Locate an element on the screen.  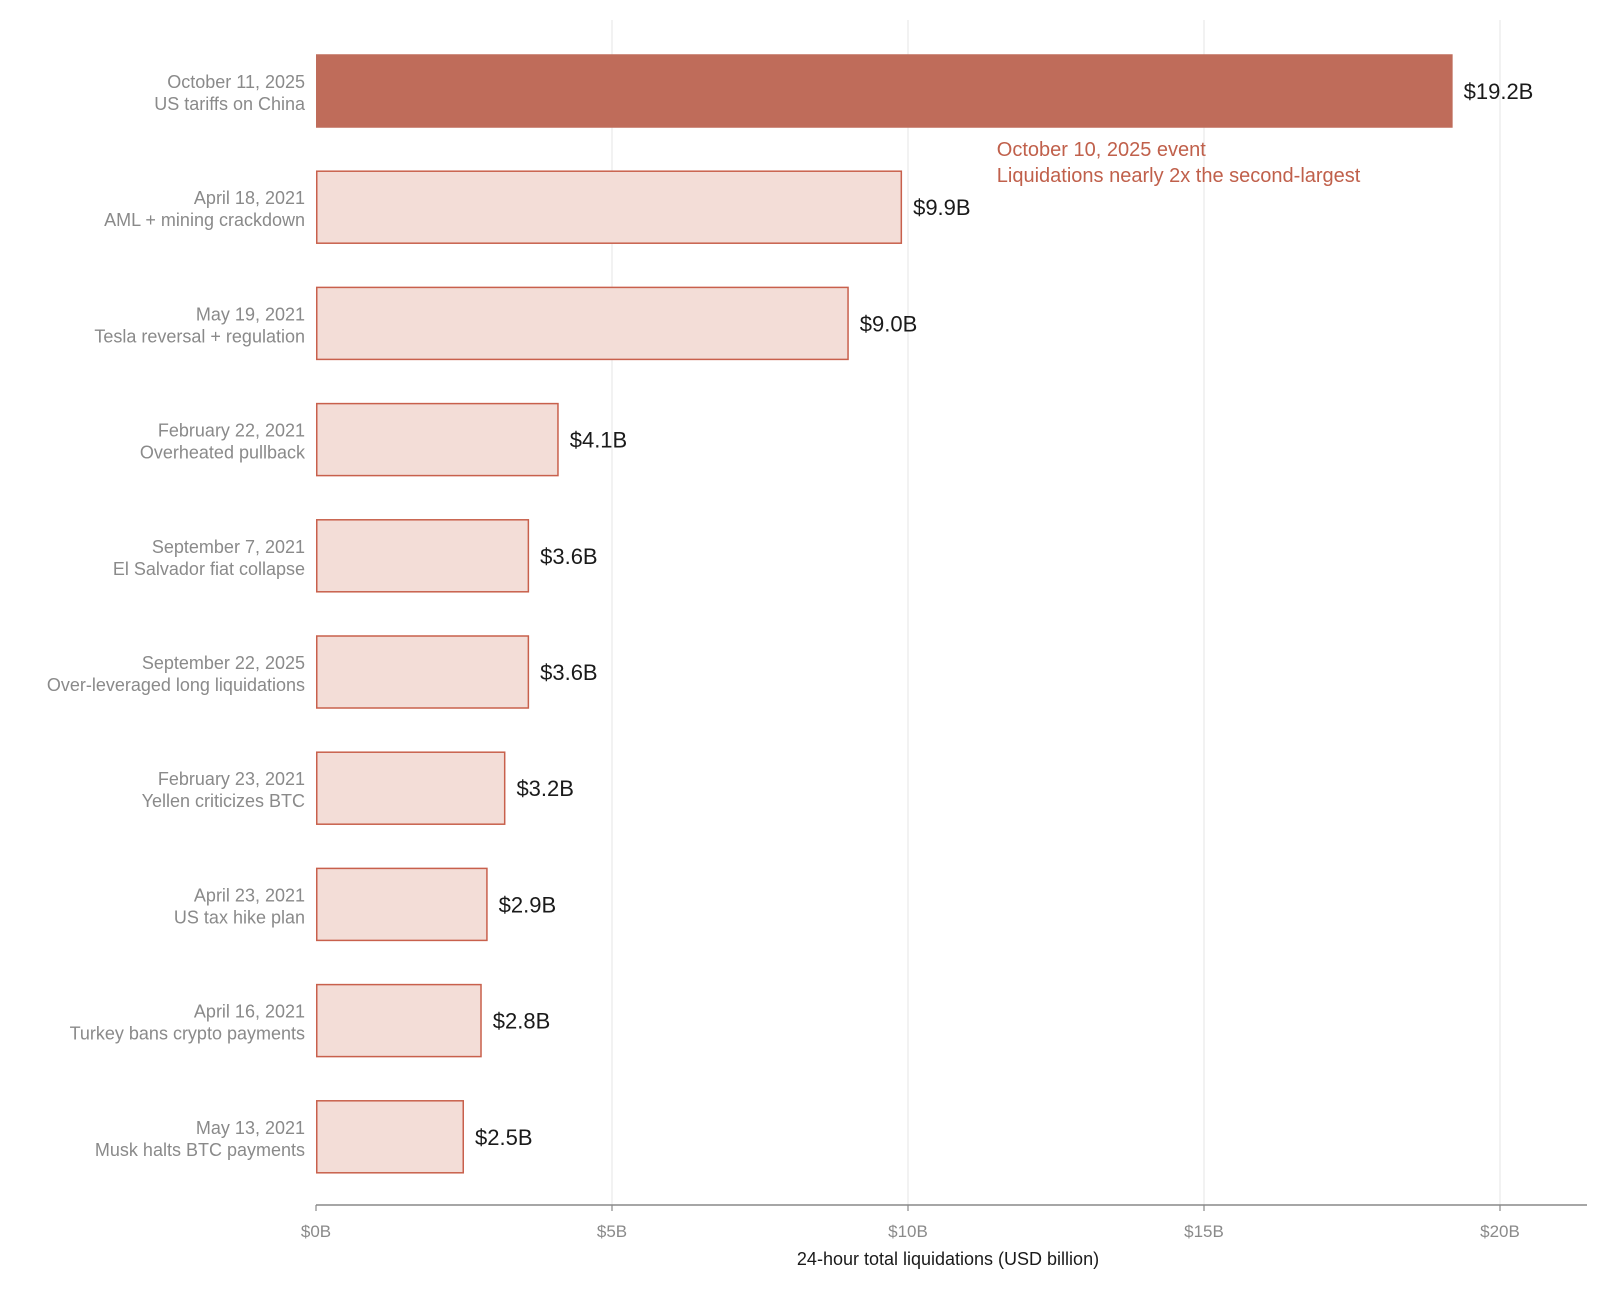
category-date-label: April 18, 2021 is located at coordinates (249, 198).